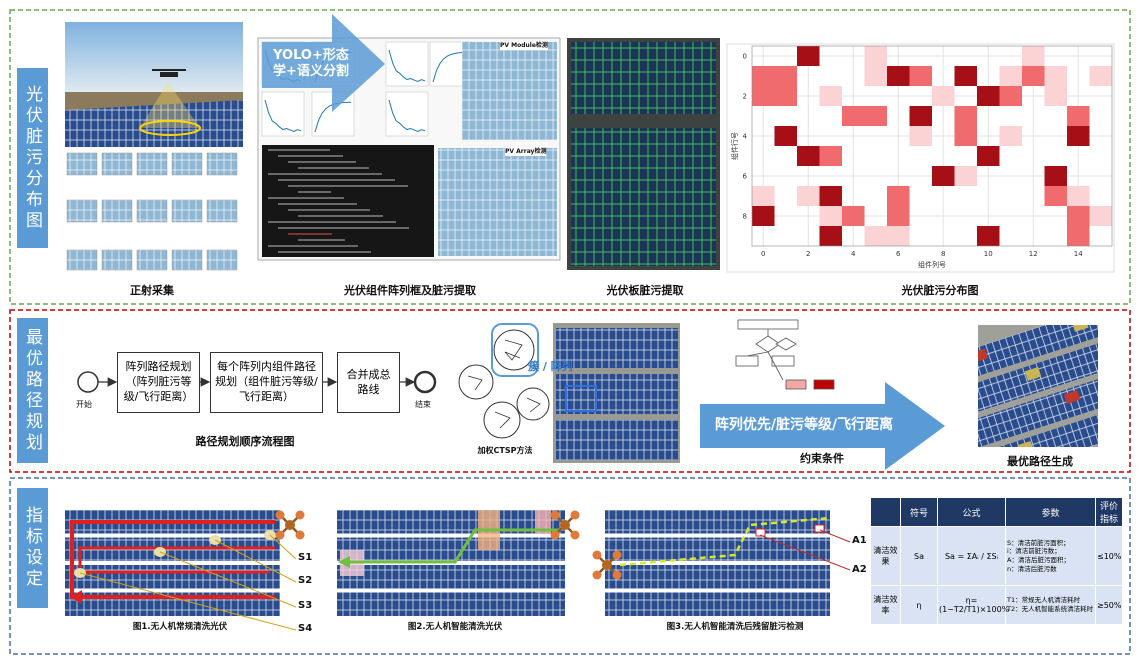 This screenshot has width=1141, height=666. What do you see at coordinates (616, 393) in the screenshot?
I see `aerial-image` at bounding box center [616, 393].